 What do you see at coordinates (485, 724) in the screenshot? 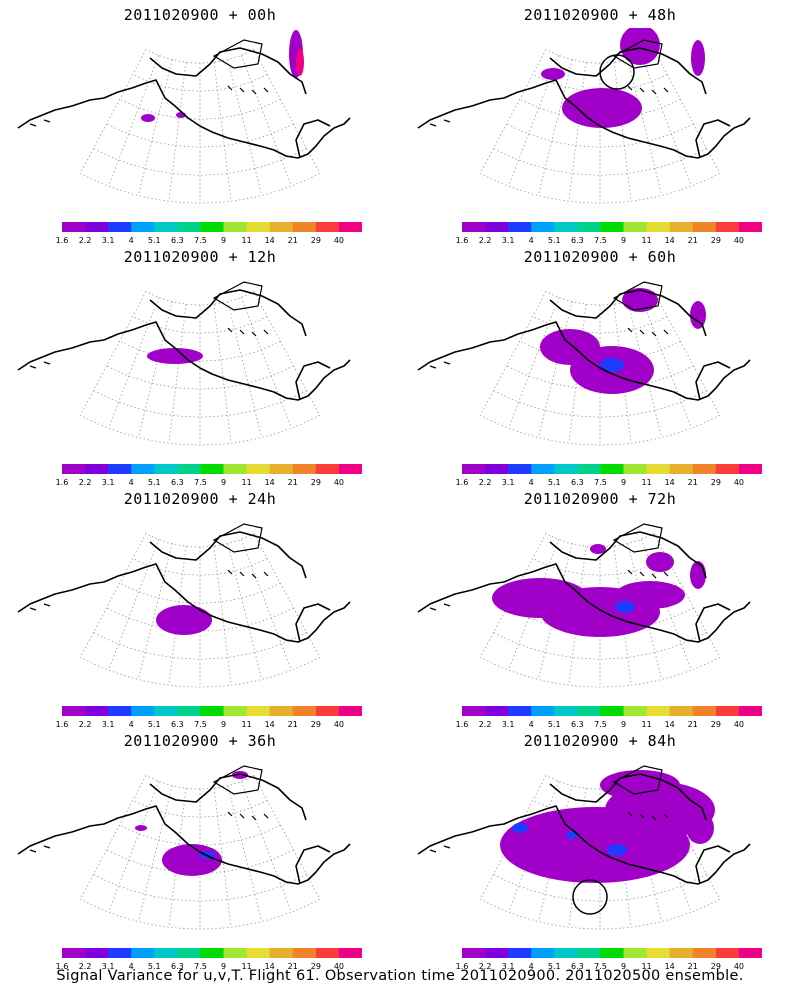
I see `colorbar-tick-label: 2.2` at bounding box center [485, 724].